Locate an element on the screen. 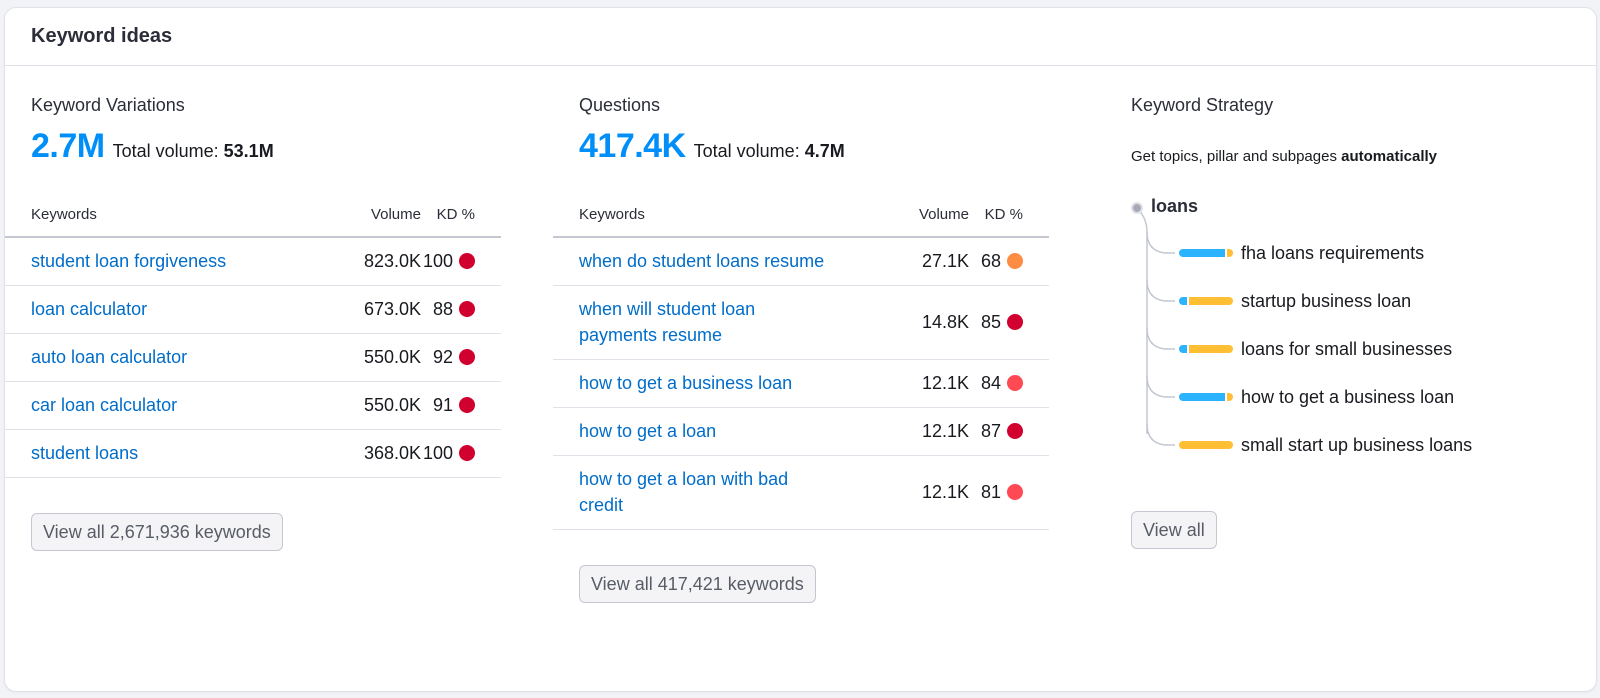  table-row: loan calculator 673.0K 88 is located at coordinates (253, 309).